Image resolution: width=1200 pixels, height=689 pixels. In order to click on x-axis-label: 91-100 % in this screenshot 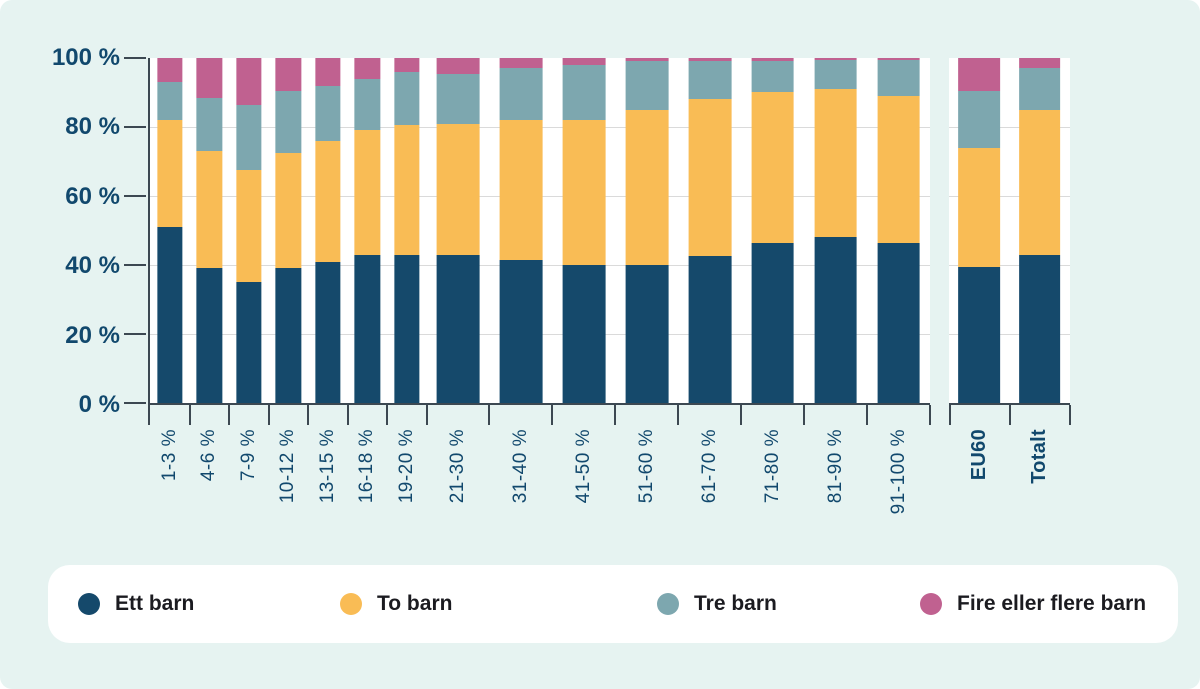, I will do `click(898, 471)`.